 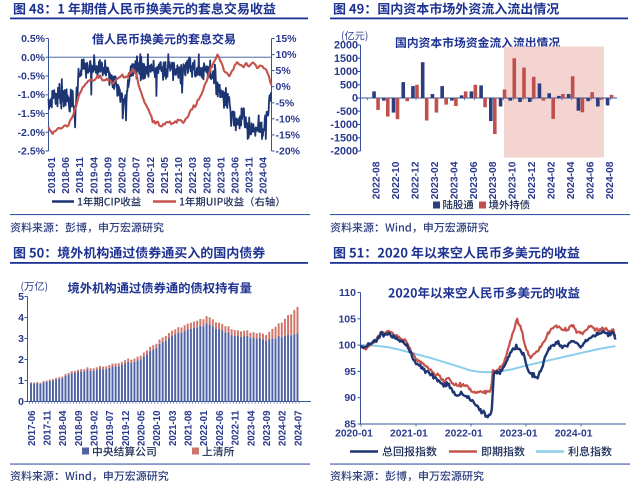 What do you see at coordinates (66, 175) in the screenshot?
I see `svg-text: 2018-06` at bounding box center [66, 175].